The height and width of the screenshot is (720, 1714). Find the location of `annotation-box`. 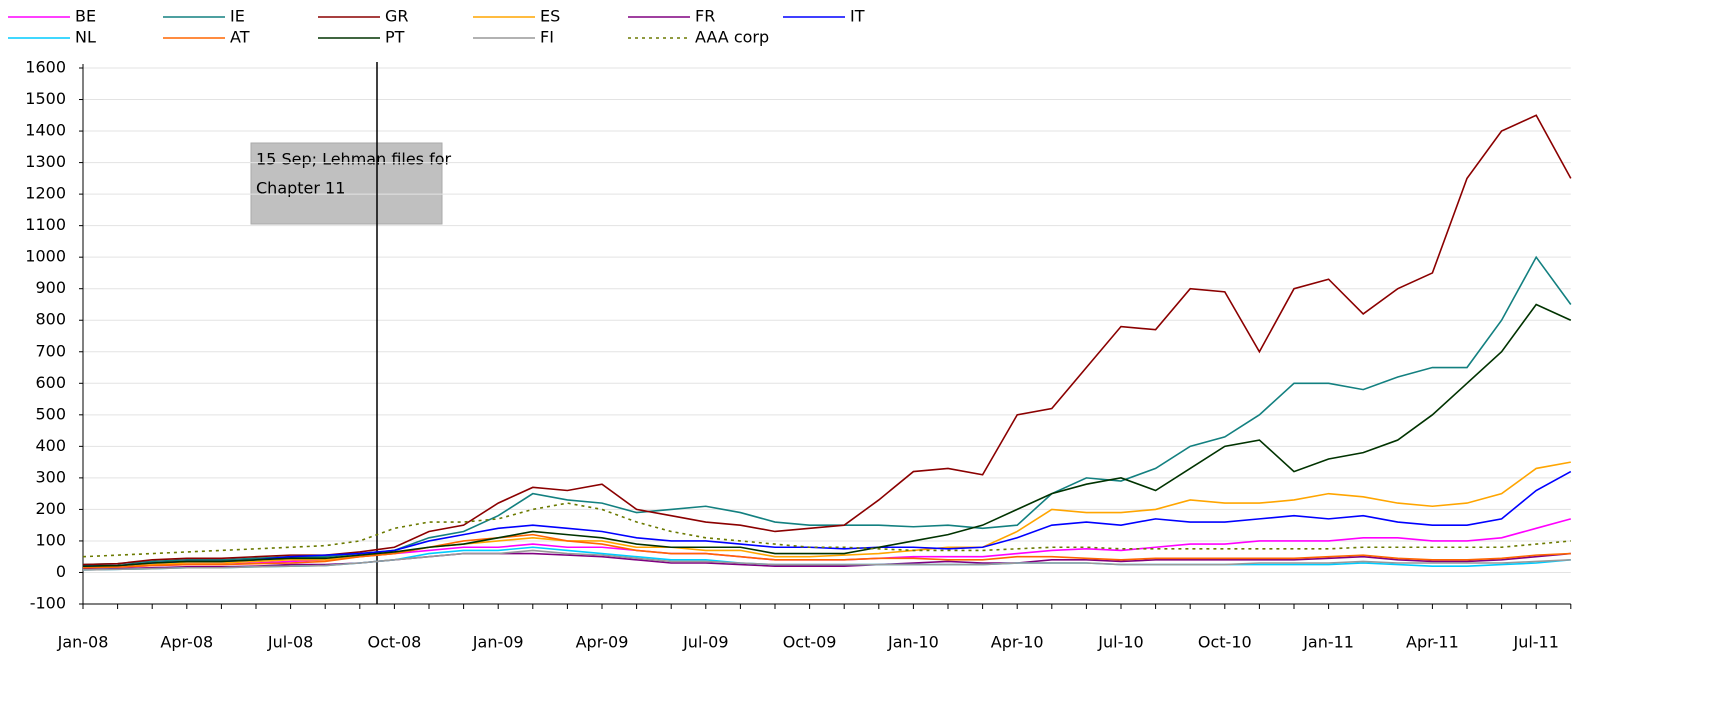

annotation-box is located at coordinates (346, 183).